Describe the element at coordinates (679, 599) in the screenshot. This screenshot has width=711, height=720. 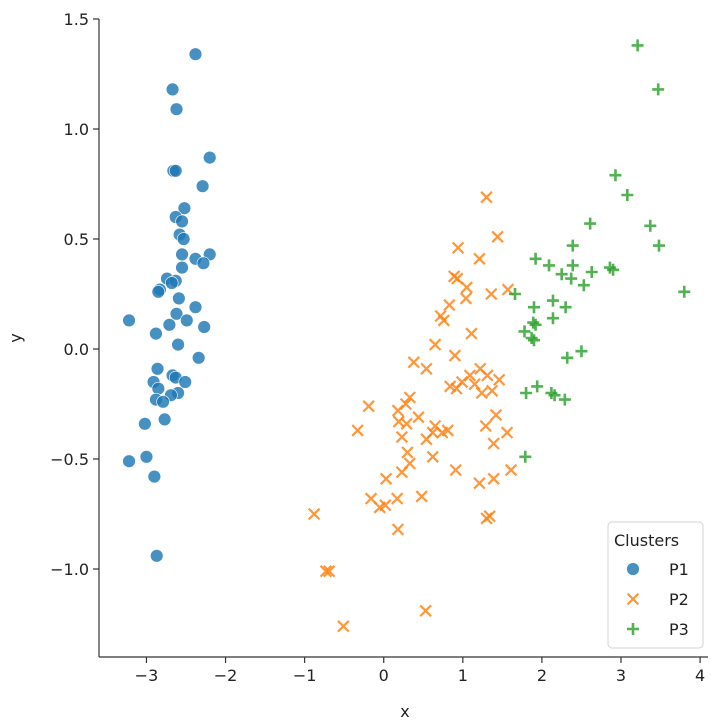
I see `legend-label-p2: P2` at that location.